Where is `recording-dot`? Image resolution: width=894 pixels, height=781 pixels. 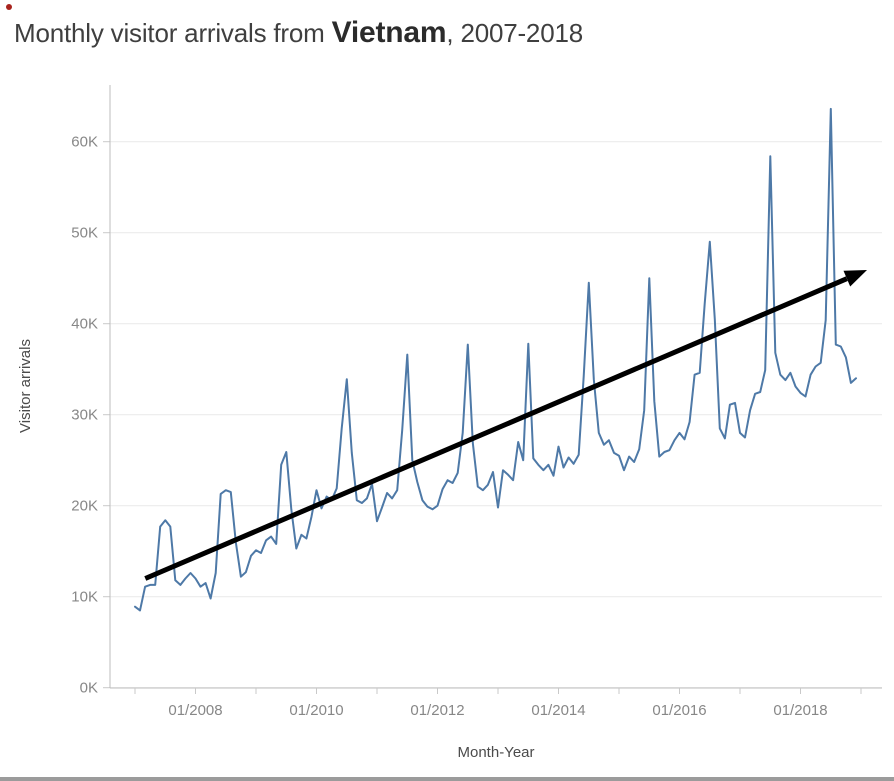
recording-dot is located at coordinates (9, 7).